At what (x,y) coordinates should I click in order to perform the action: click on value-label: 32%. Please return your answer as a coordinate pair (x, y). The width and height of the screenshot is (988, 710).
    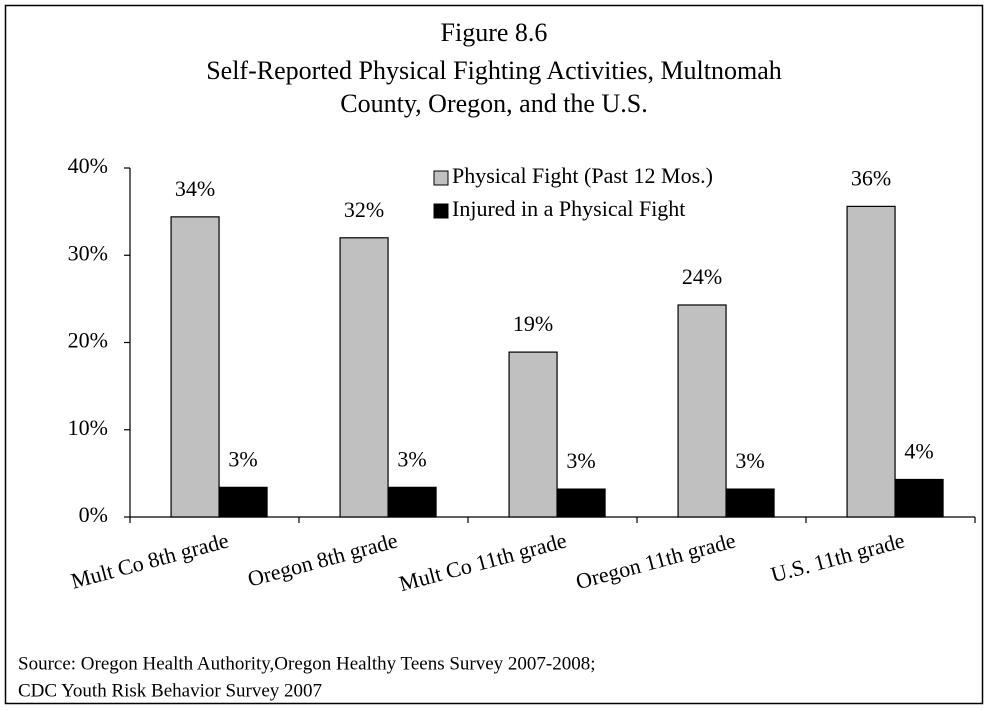
    Looking at the image, I should click on (364, 209).